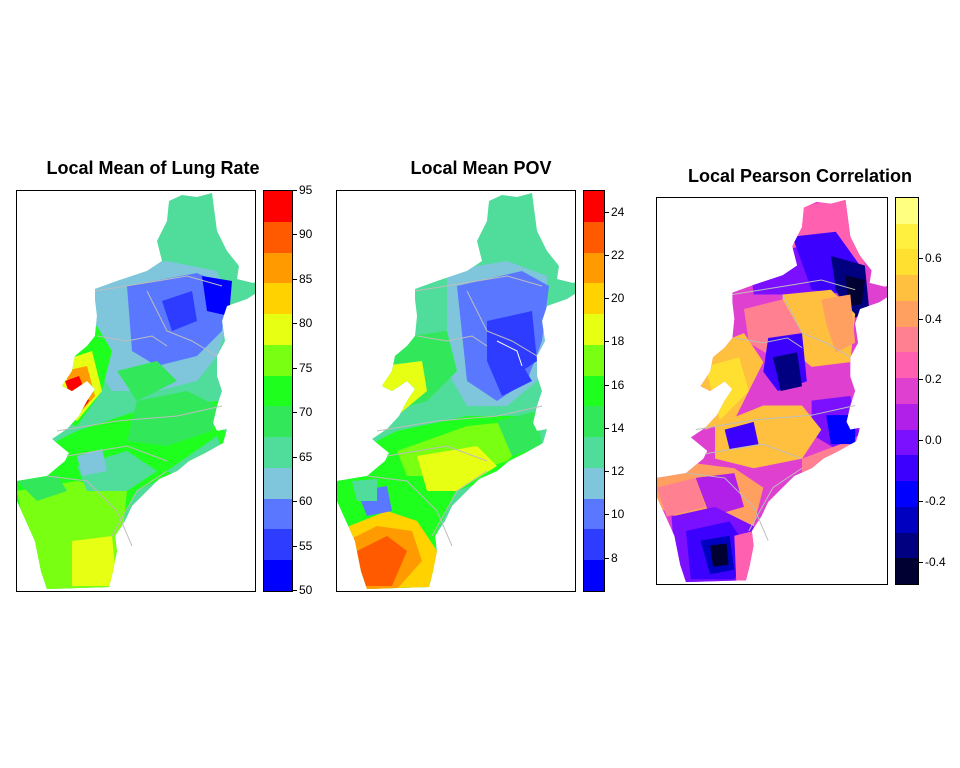  What do you see at coordinates (935, 561) in the screenshot?
I see `legend-tick-label: -0.4` at bounding box center [935, 561].